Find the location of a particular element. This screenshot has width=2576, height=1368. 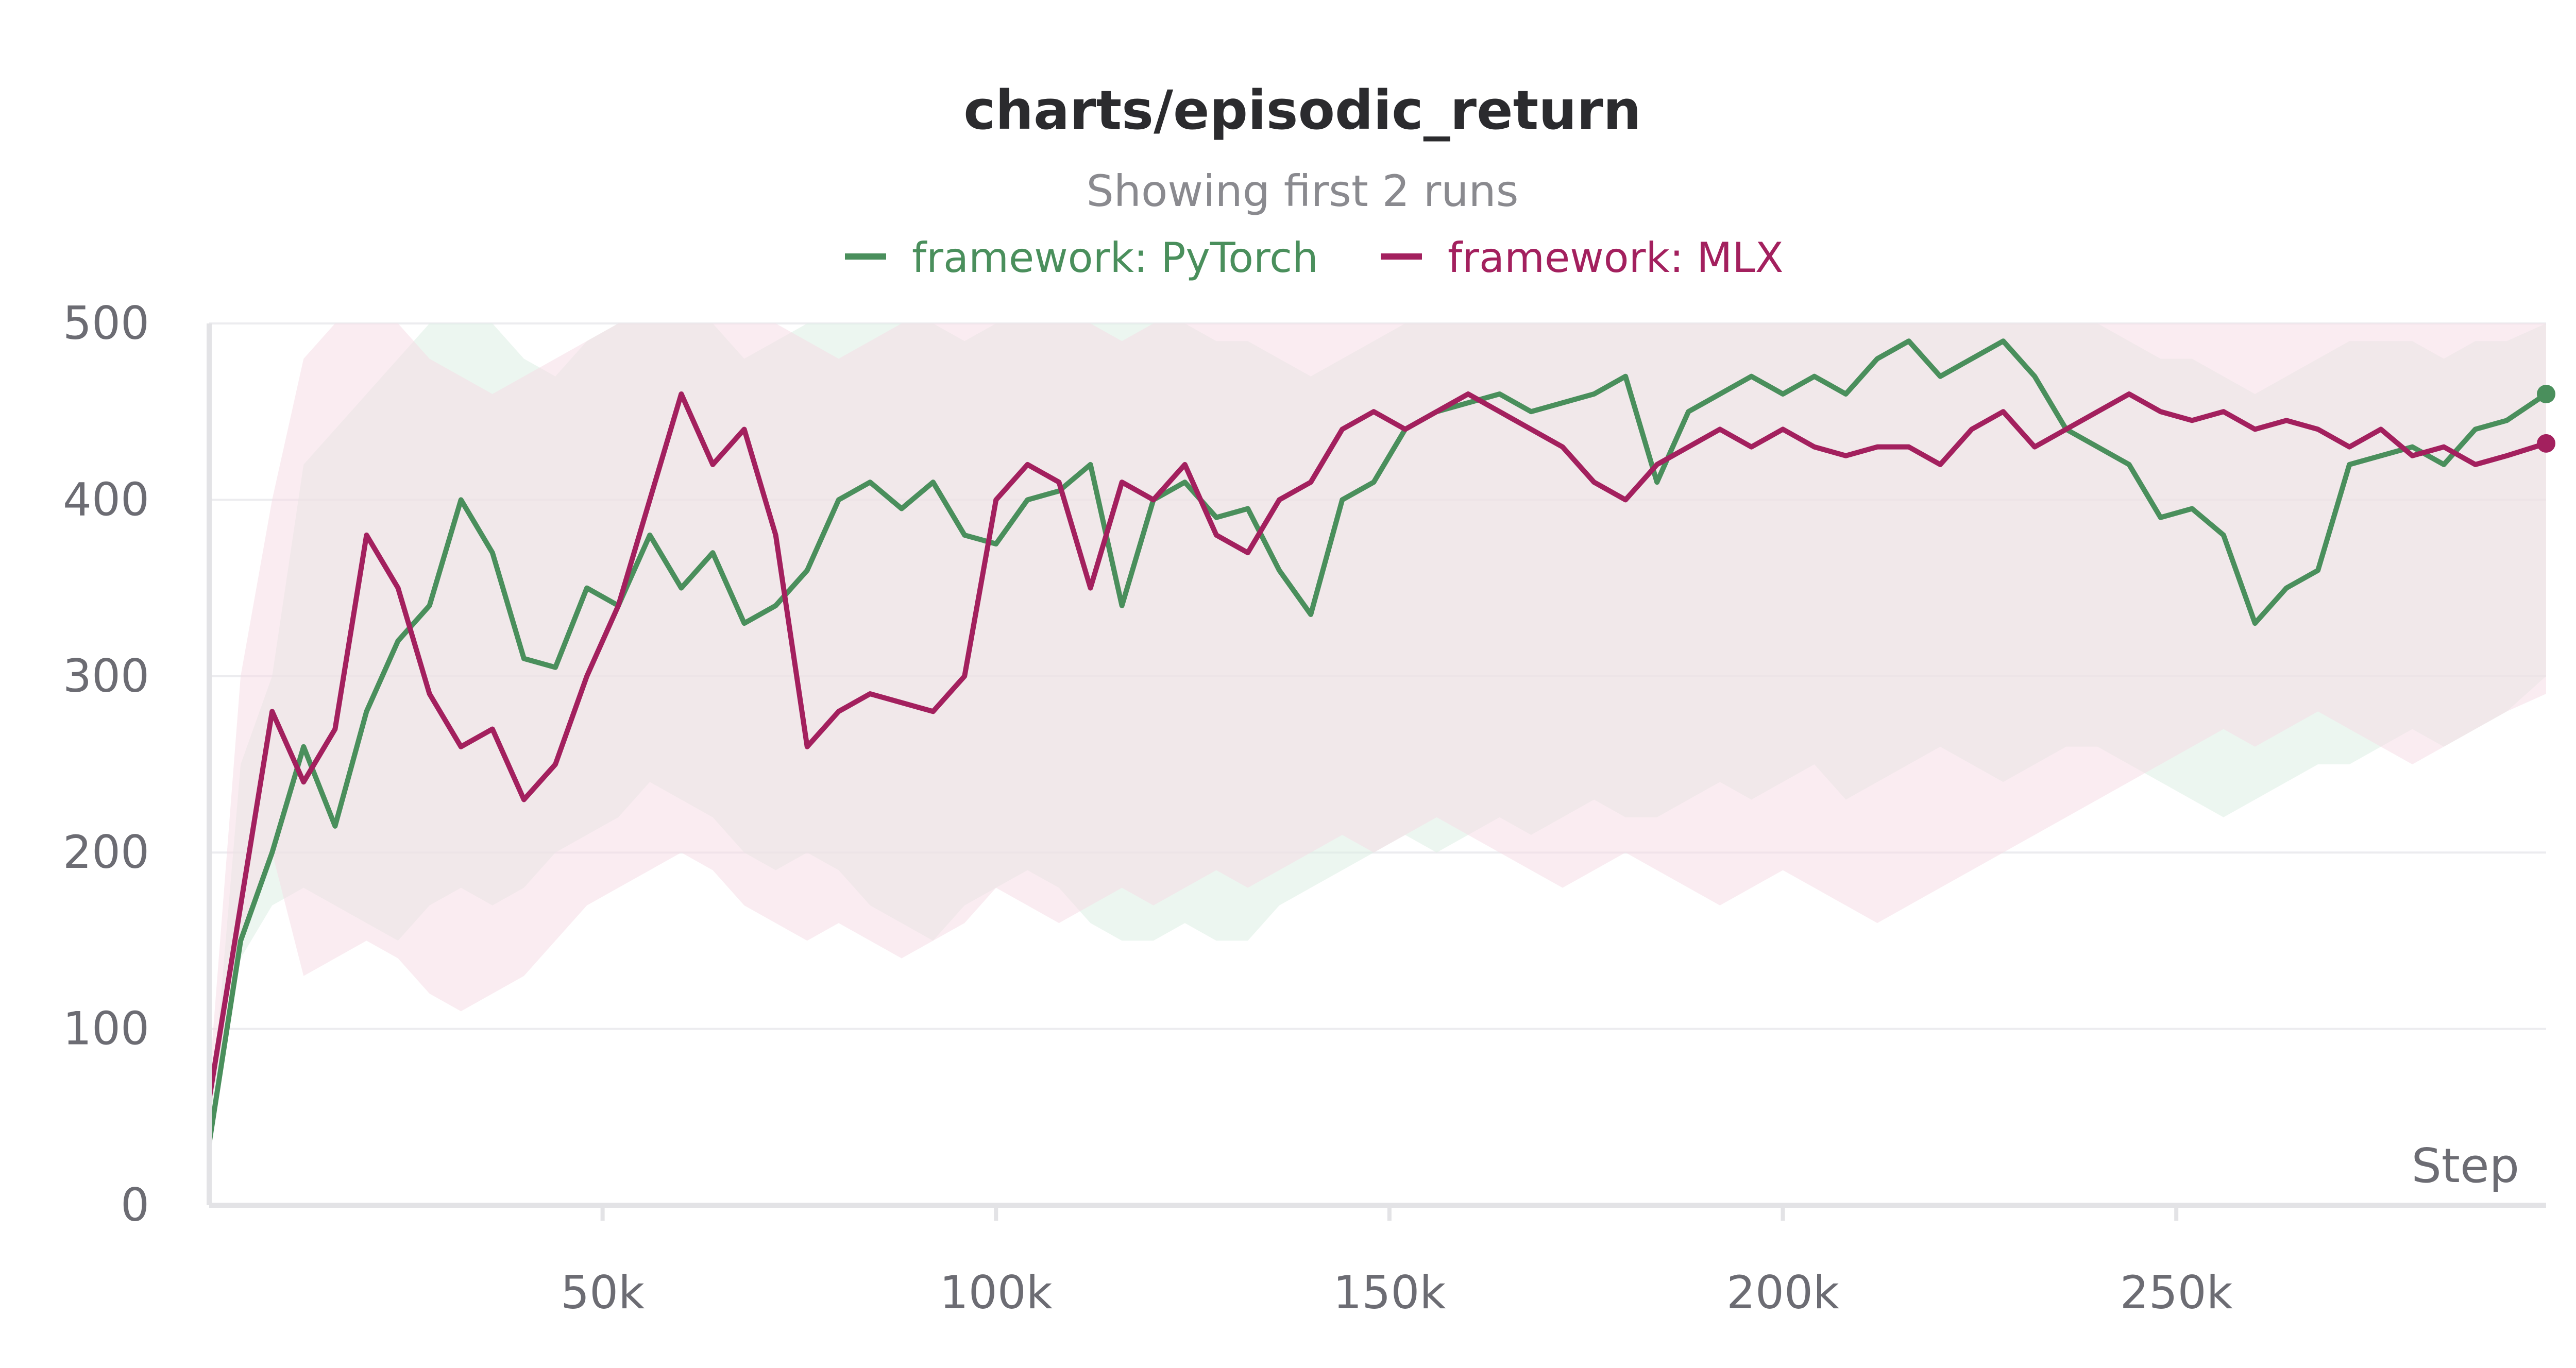

series-endpoint-pytorch is located at coordinates (2546, 393).